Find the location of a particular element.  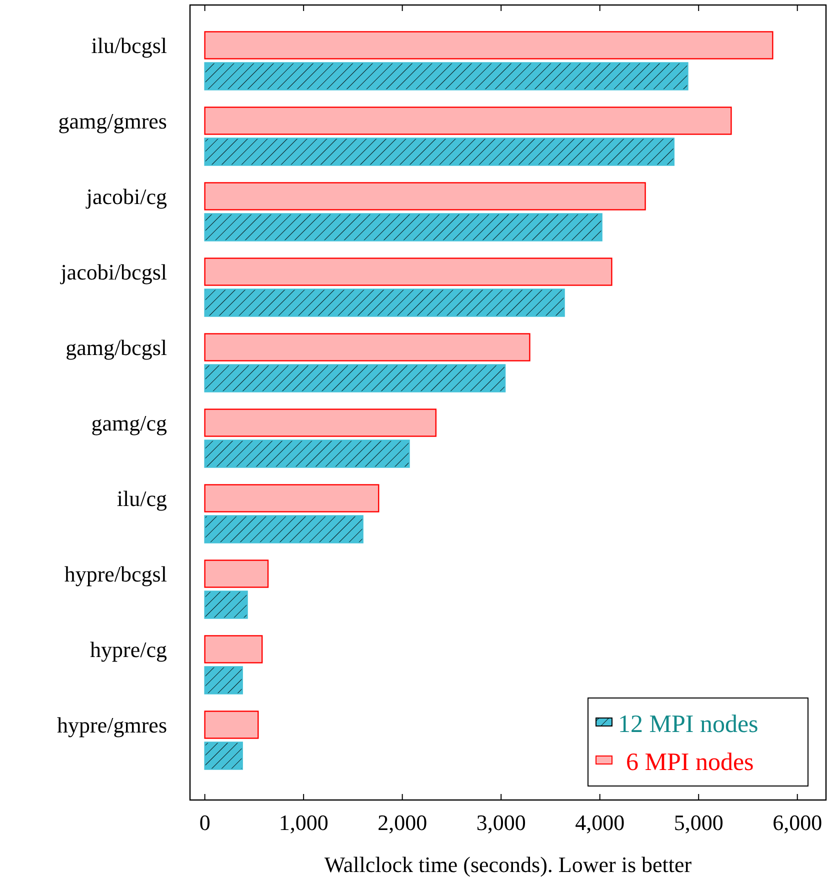

x-tick-label: 0 is located at coordinates (204, 822).